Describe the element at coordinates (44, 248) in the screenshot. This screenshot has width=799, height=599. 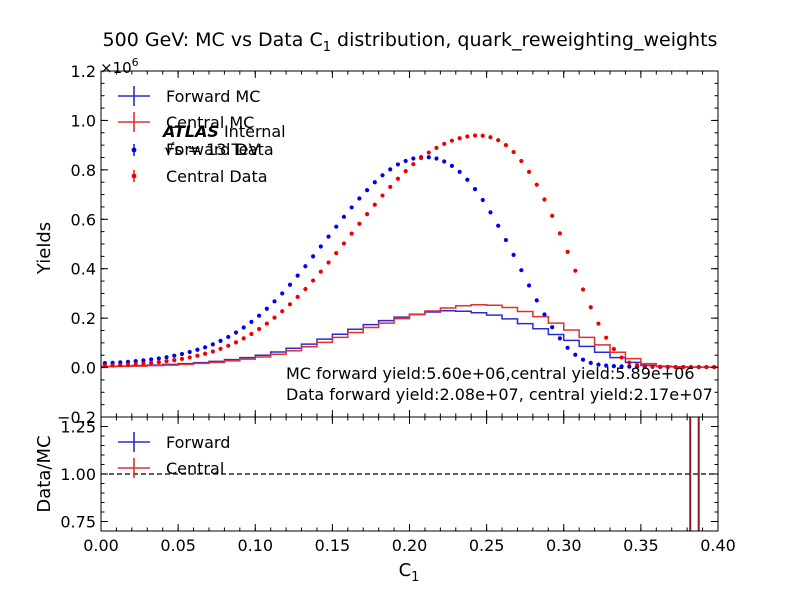
I see `main-y-label: Yields` at that location.